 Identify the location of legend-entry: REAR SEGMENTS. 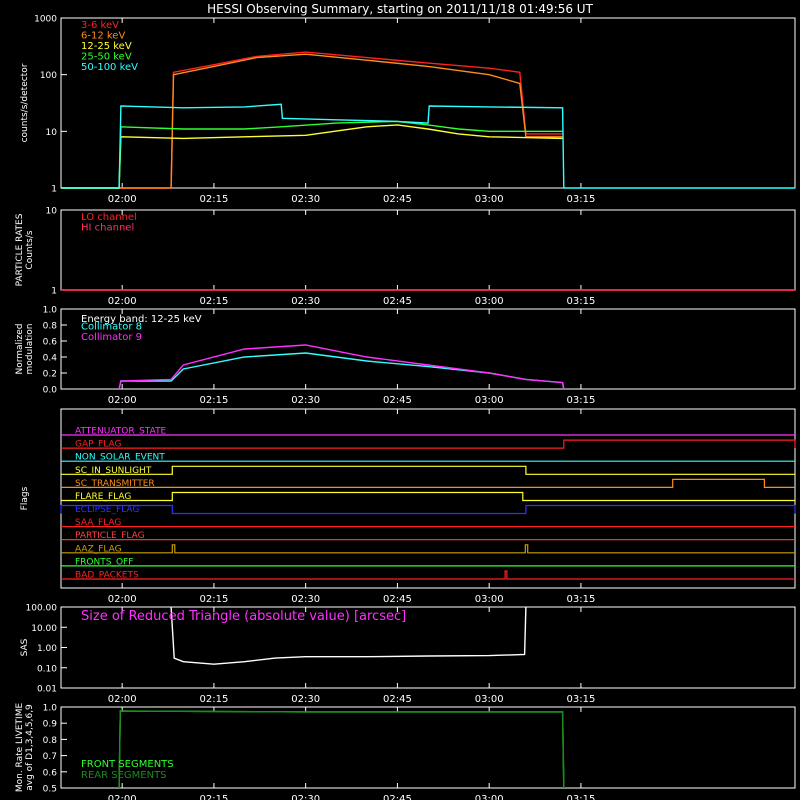
(124, 775).